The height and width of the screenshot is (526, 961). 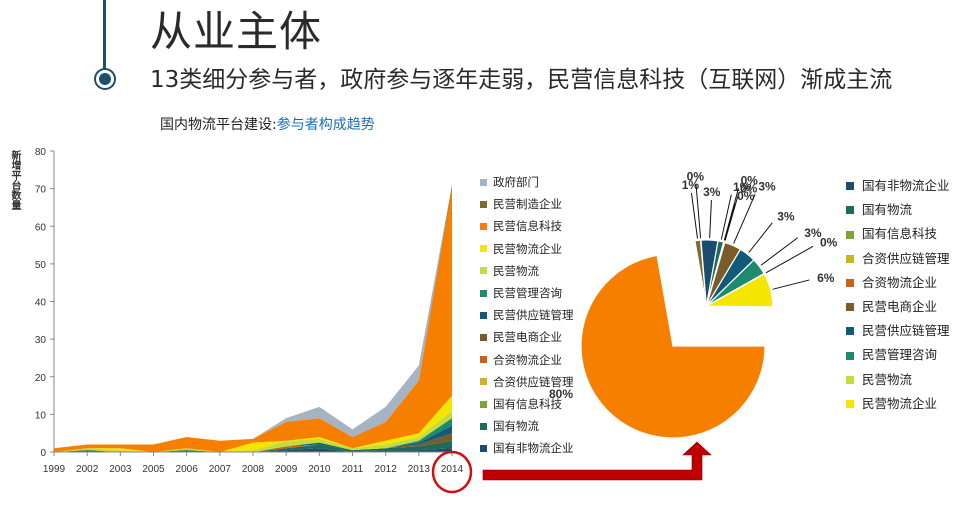 I want to click on pie-legend-label: 民营管理咨询, so click(x=900, y=355).